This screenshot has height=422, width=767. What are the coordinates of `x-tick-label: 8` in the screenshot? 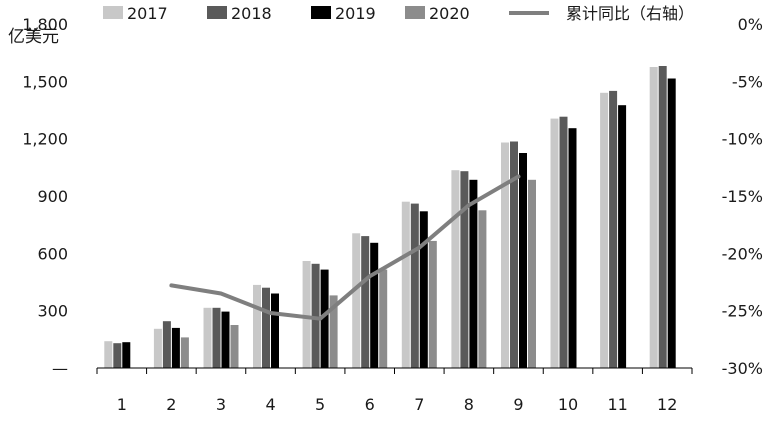 It's located at (469, 404).